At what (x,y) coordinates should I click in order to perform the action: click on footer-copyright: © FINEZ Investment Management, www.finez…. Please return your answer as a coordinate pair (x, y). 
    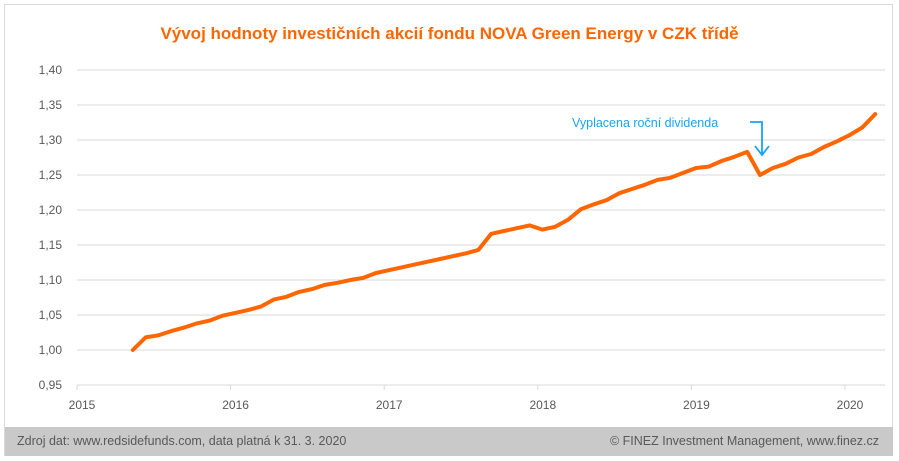
    Looking at the image, I should click on (744, 441).